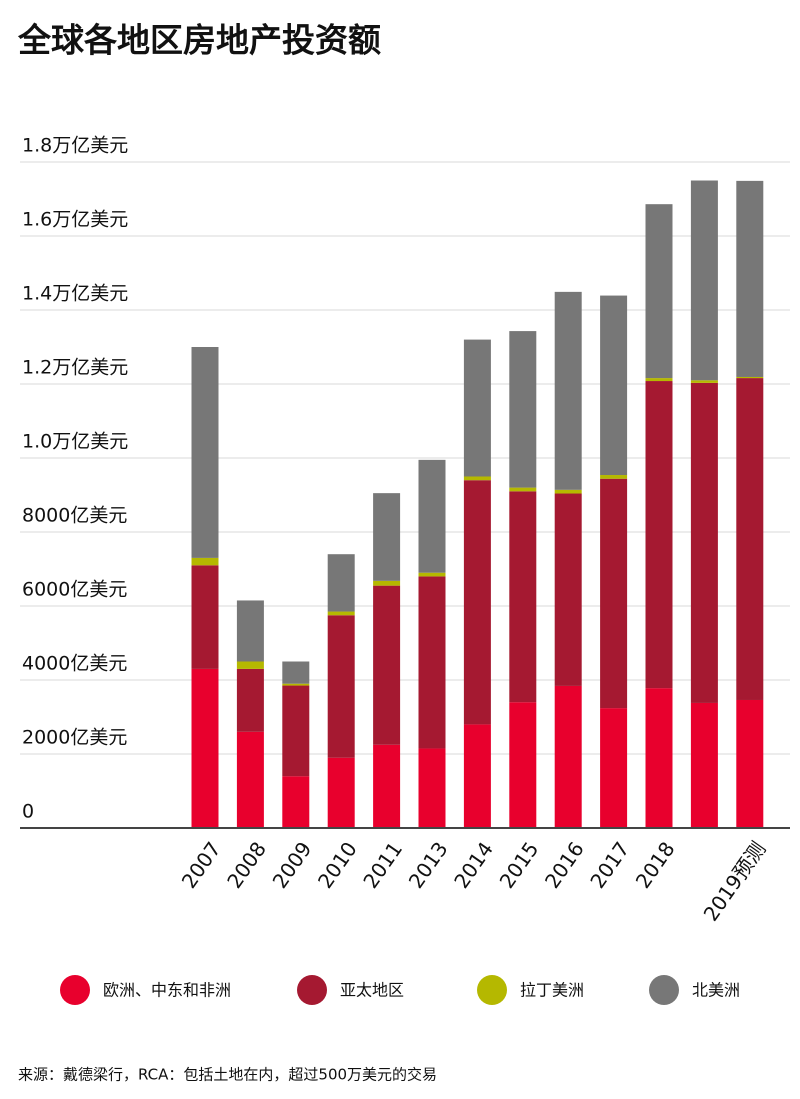 The width and height of the screenshot is (800, 1099). What do you see at coordinates (74, 516) in the screenshot?
I see `y-tick-label: 8000亿美元` at bounding box center [74, 516].